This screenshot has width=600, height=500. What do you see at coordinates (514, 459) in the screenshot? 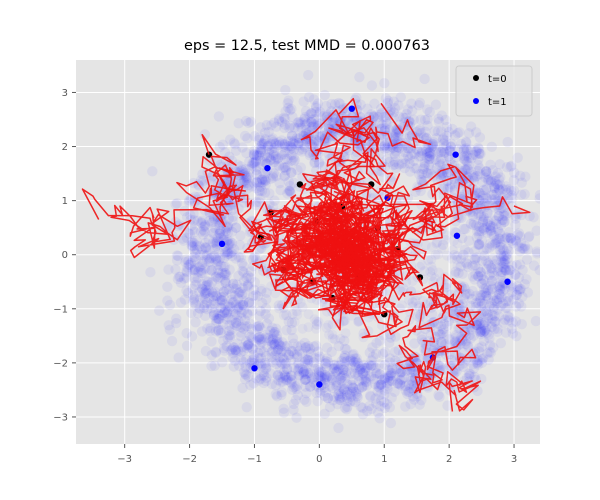
I see `x-tick-label: 3` at bounding box center [514, 459].